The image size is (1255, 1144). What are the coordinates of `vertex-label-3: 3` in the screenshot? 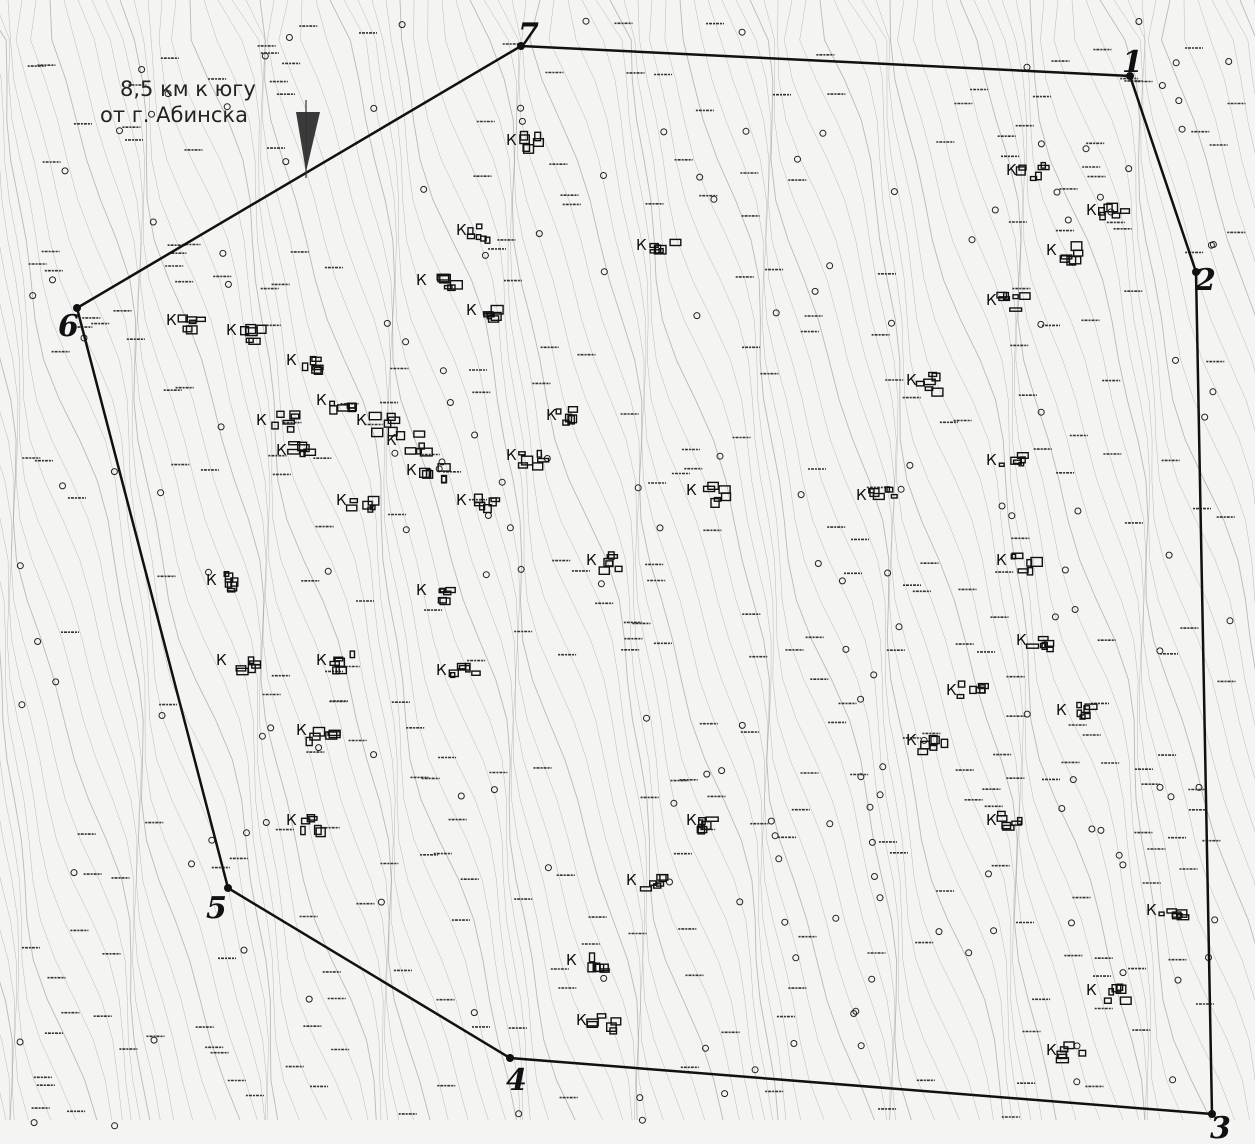 It's located at (1220, 1127).